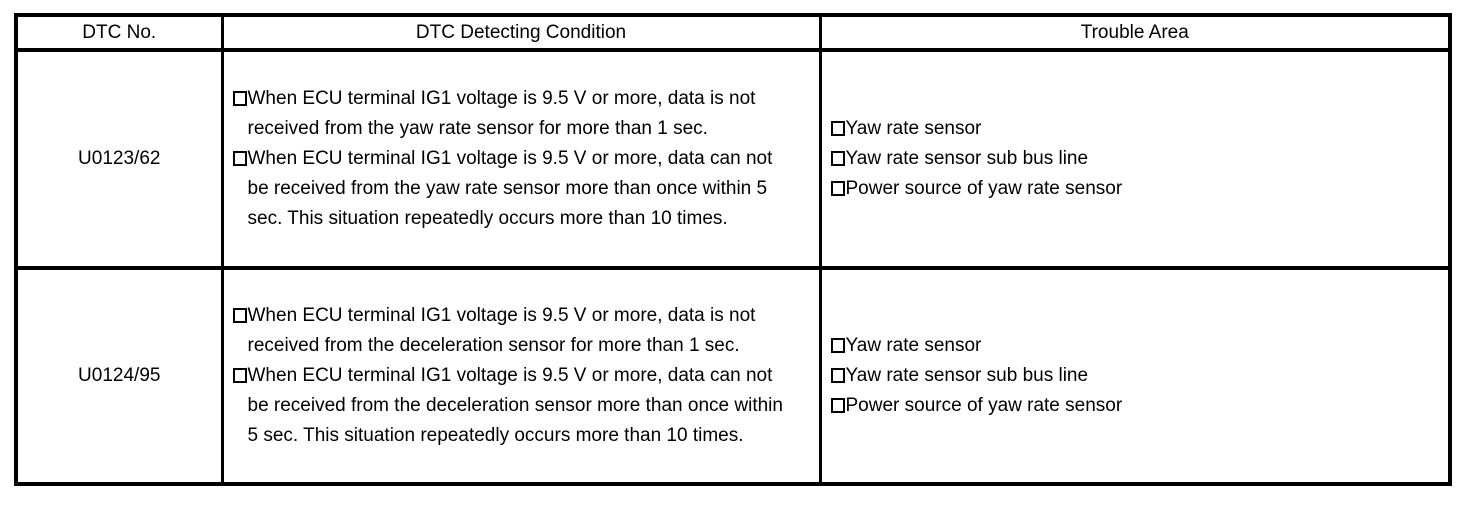 The image size is (1472, 506). I want to click on column-header-detecting-condition: DTC Detecting Condition, so click(521, 32).